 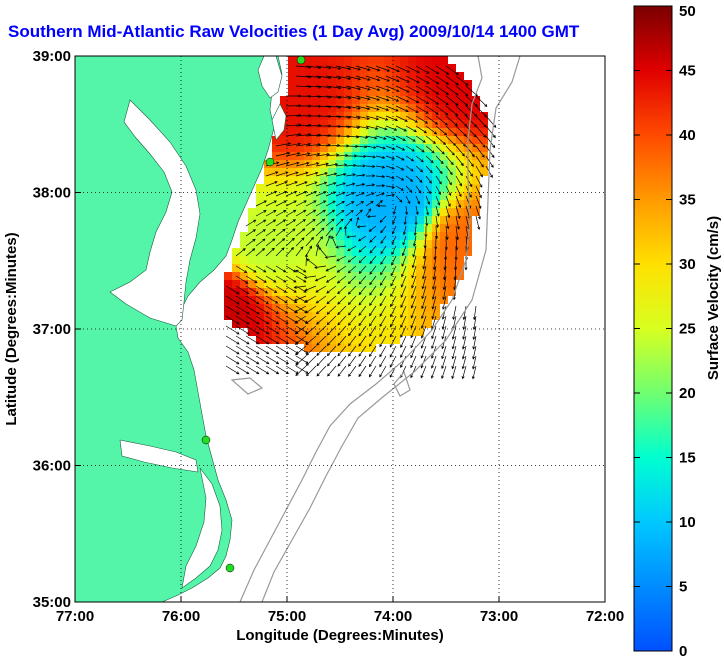 What do you see at coordinates (206, 440) in the screenshot?
I see `site-marker` at bounding box center [206, 440].